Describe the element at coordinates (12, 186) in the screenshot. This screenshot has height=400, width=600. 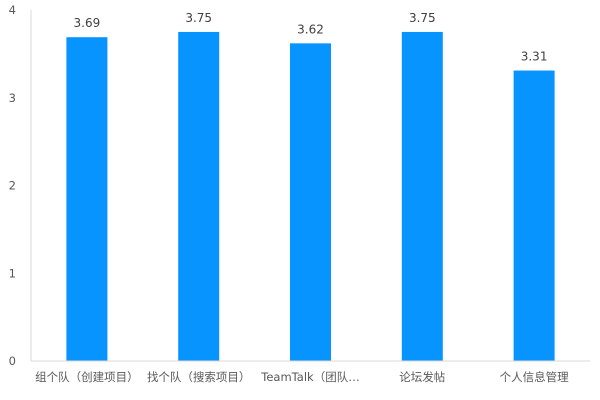
I see `y-tick-label: 2` at that location.